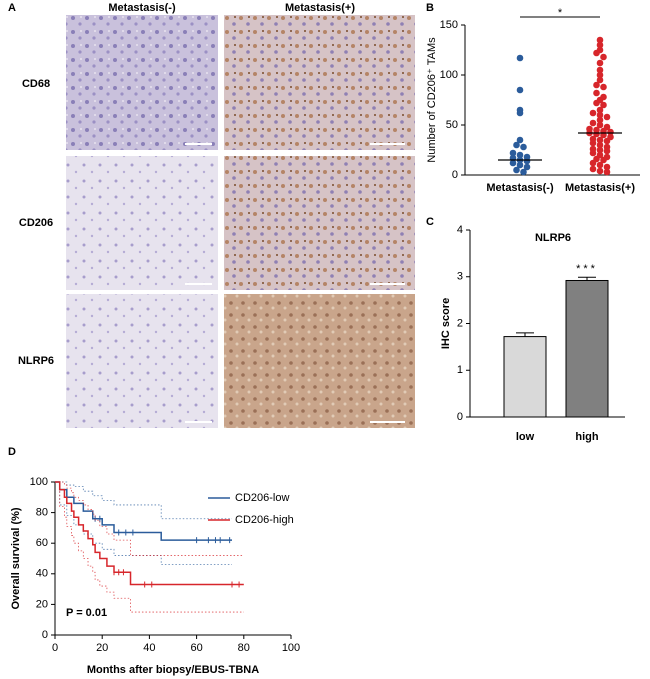 This screenshot has height=679, width=650. What do you see at coordinates (525, 377) in the screenshot?
I see `bar` at bounding box center [525, 377].